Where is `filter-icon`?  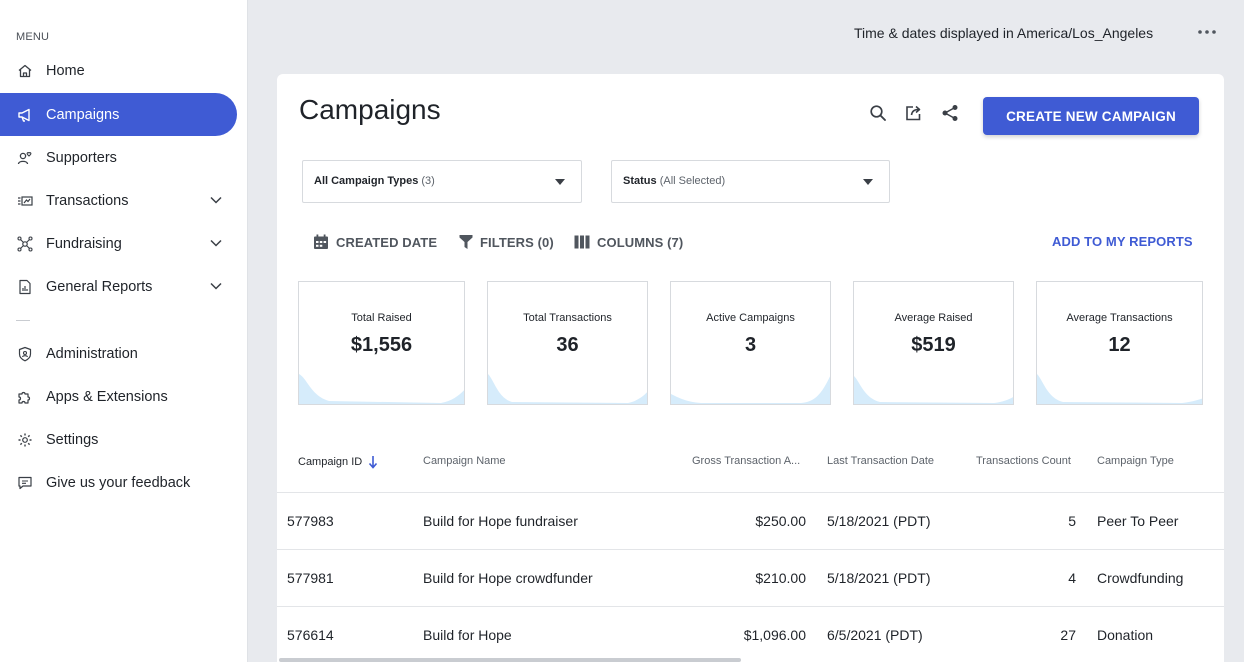
filter-icon is located at coordinates (466, 242).